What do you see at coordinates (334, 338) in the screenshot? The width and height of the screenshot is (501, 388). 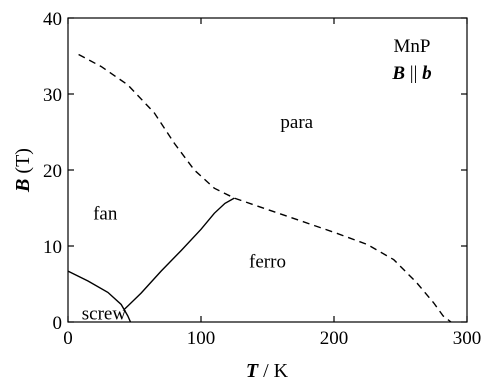 I see `x-tick-label: 200` at bounding box center [334, 338].